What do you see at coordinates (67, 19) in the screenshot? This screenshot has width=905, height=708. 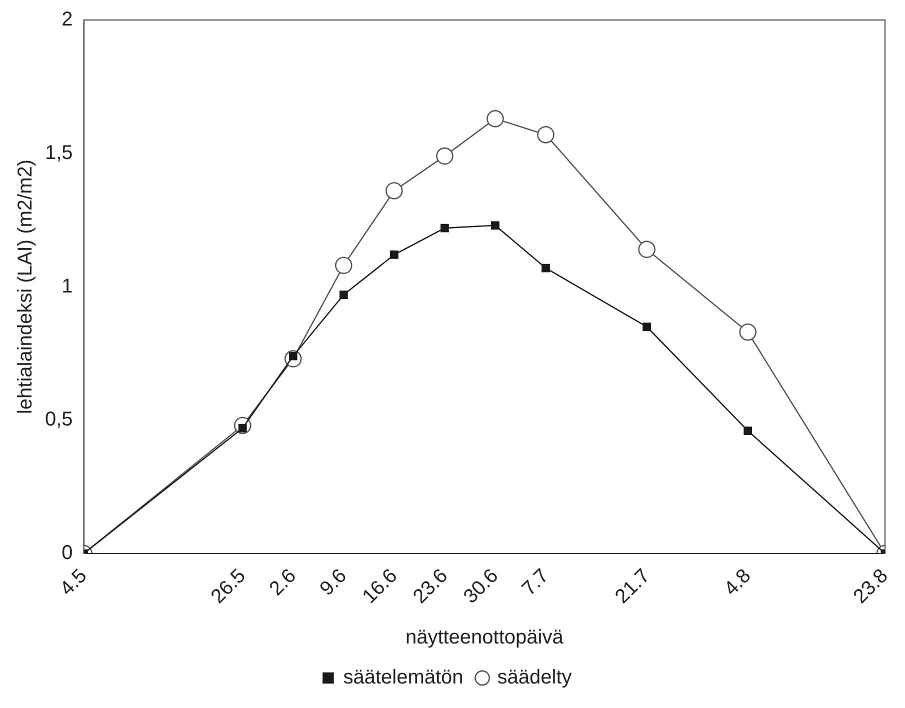 I see `y-tick-label: 2` at bounding box center [67, 19].